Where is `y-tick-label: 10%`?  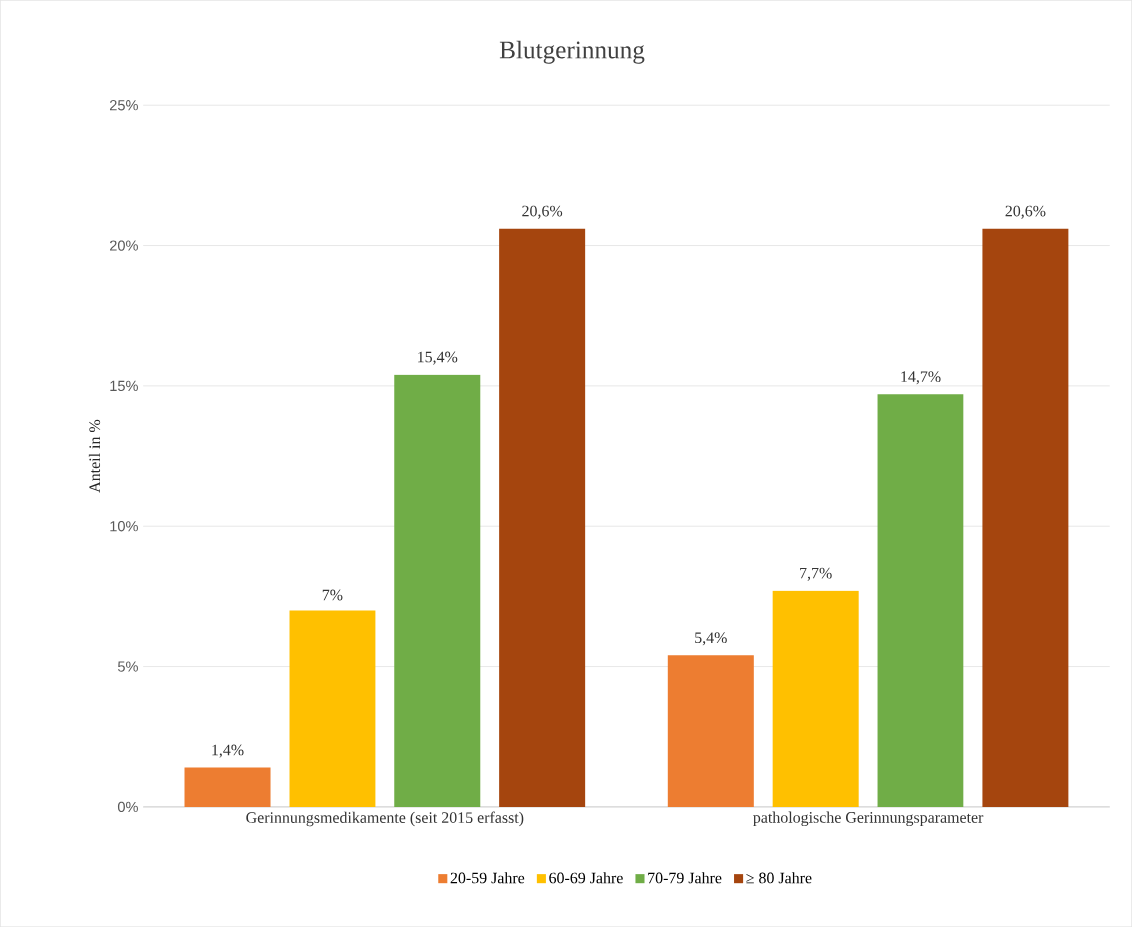
y-tick-label: 10% is located at coordinates (124, 526).